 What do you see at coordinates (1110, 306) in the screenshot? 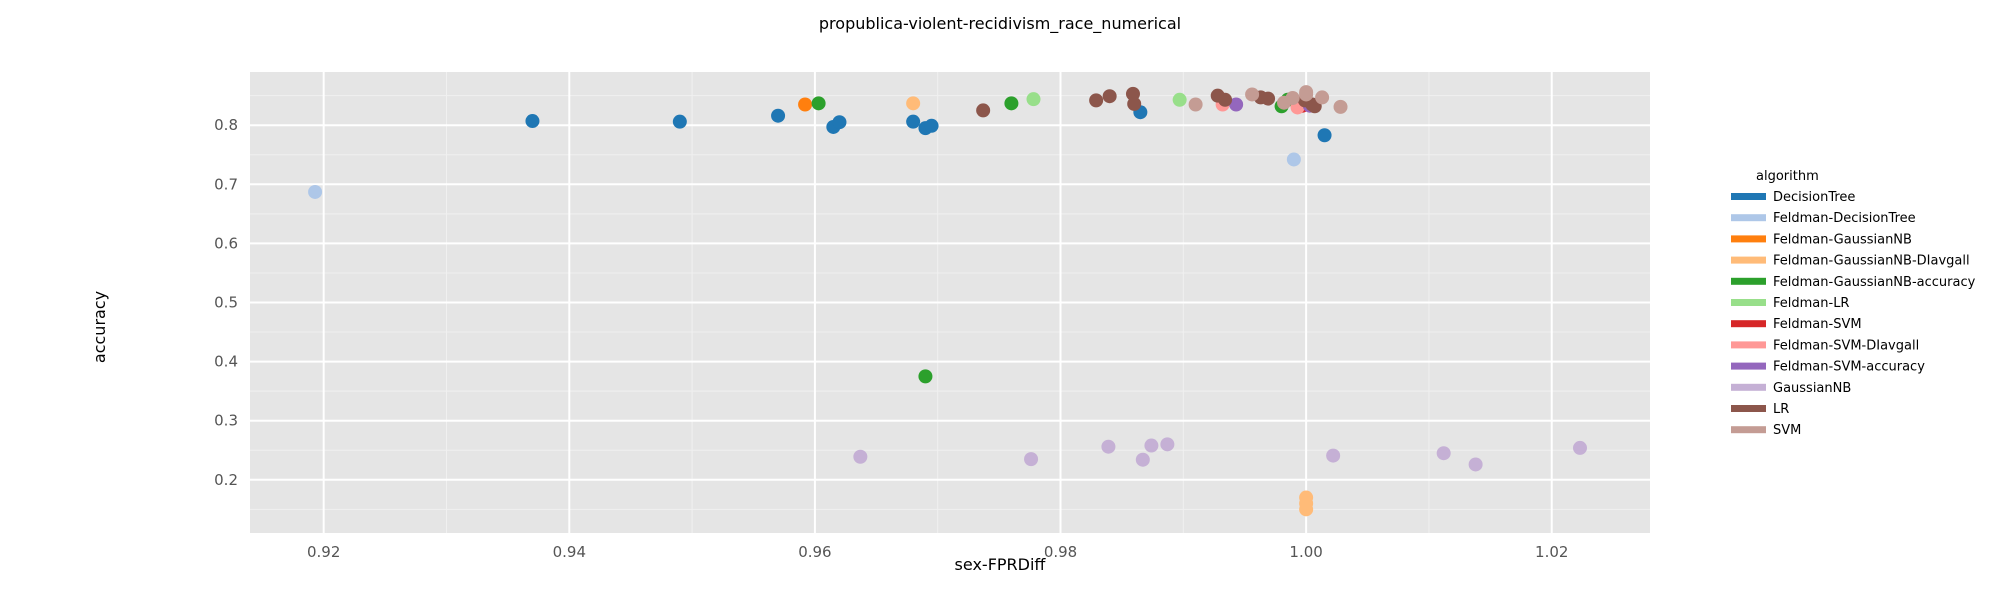
I see `series-feldman-gaussiannb-diavgall` at bounding box center [1110, 306].